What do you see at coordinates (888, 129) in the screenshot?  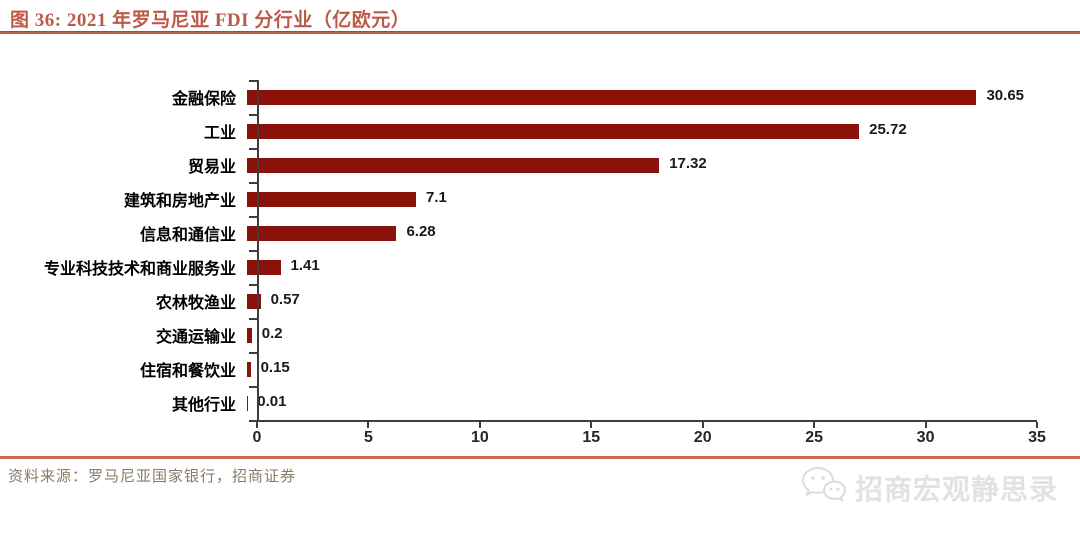 I see `value-label: 25.72` at bounding box center [888, 129].